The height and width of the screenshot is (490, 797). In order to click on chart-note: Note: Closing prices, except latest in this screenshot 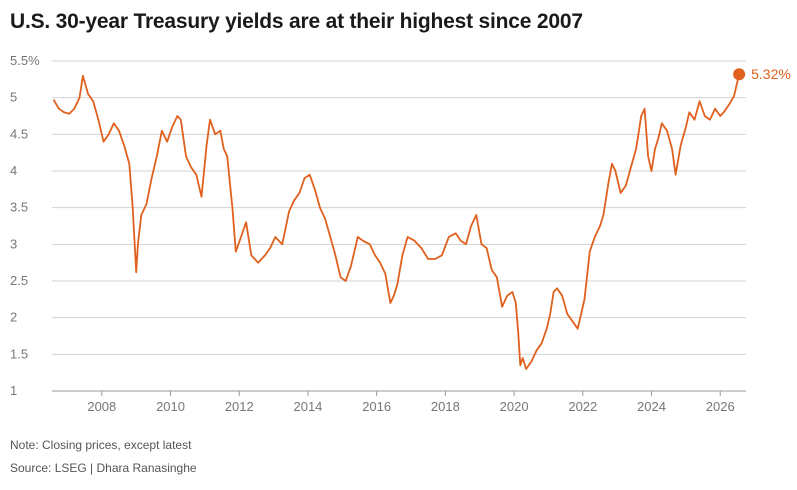, I will do `click(101, 445)`.